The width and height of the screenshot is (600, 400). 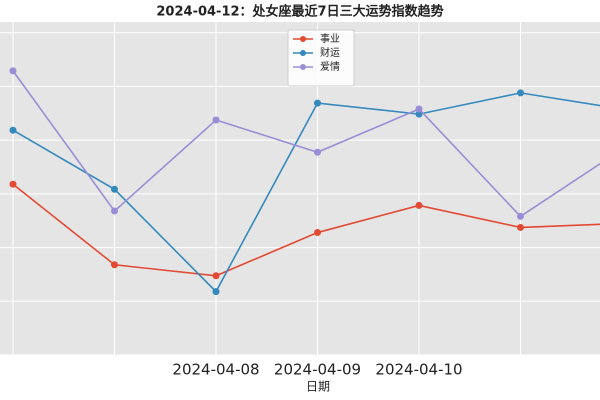 What do you see at coordinates (318, 387) in the screenshot?
I see `x-axis-label: 日期` at bounding box center [318, 387].